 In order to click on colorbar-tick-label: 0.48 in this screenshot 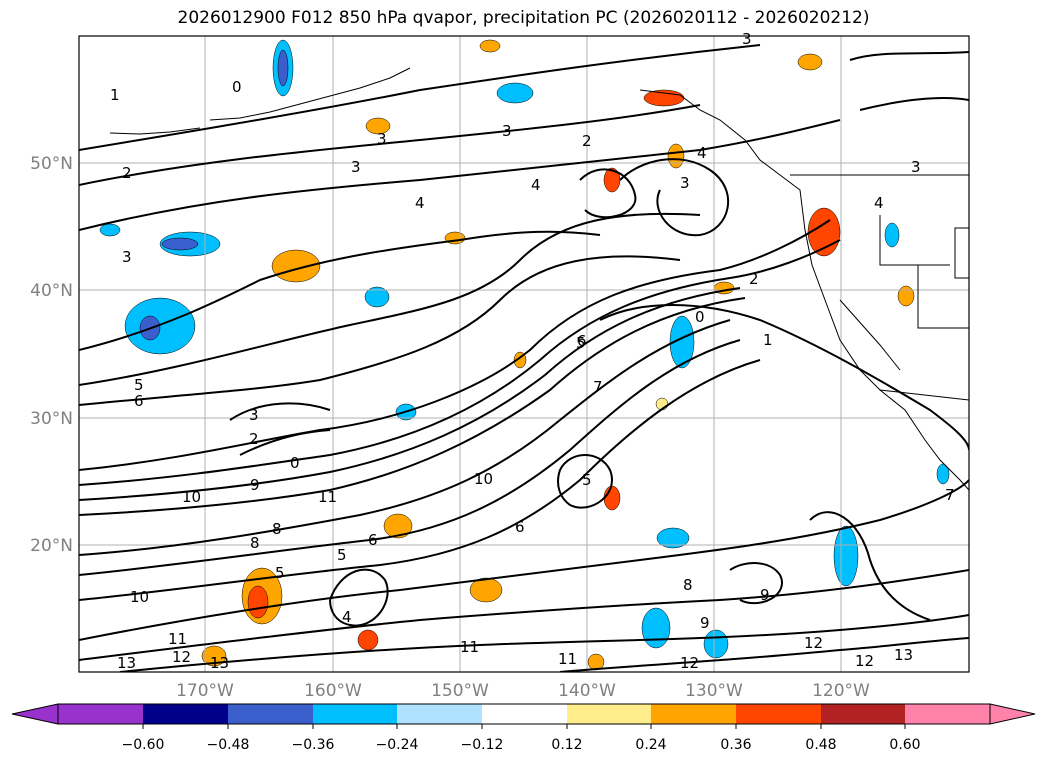, I will do `click(820, 745)`.